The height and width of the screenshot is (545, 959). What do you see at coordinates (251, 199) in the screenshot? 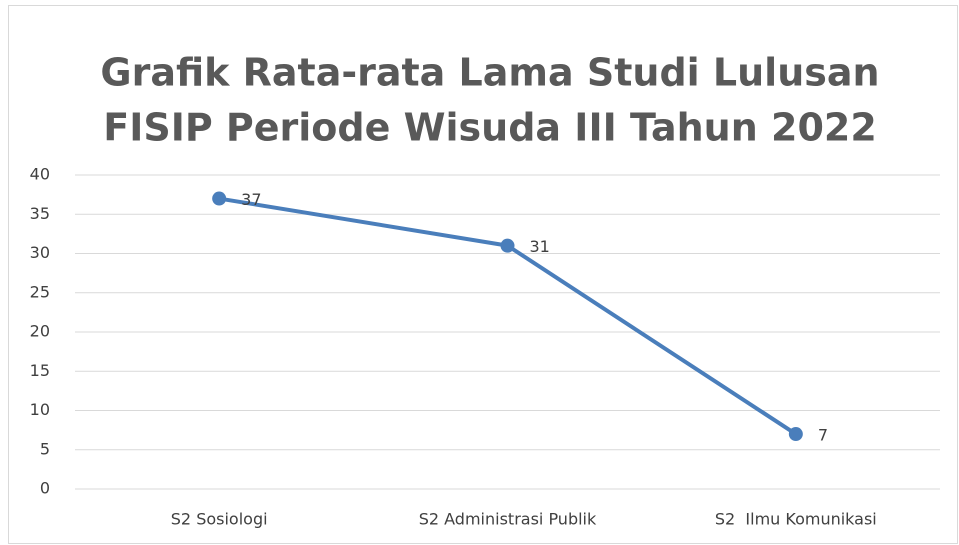
I see `data-label: 37` at bounding box center [251, 199].